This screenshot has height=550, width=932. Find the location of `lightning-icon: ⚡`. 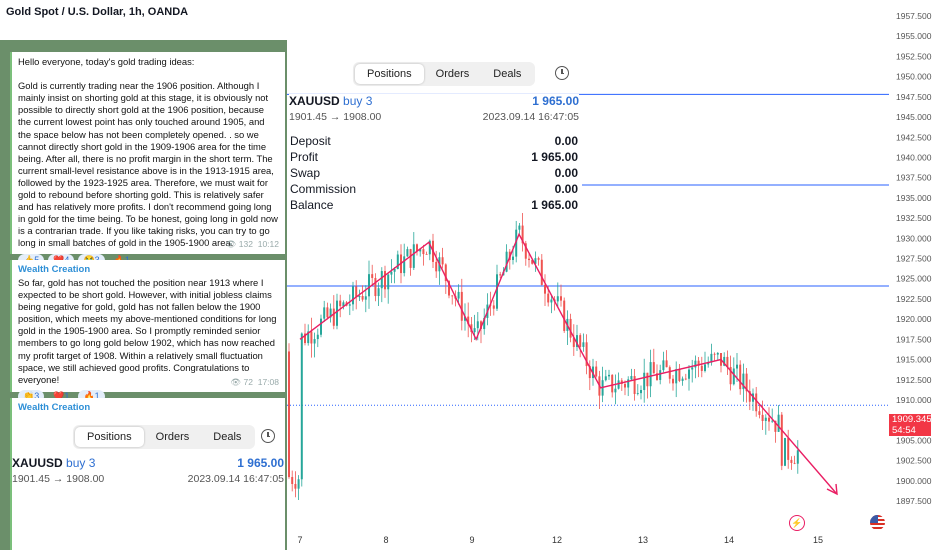

lightning-icon: ⚡ is located at coordinates (797, 523).